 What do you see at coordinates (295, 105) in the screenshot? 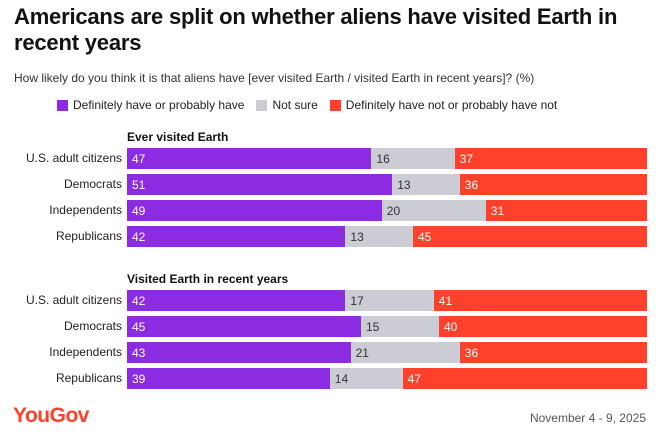
I see `legend-label-unsure: Not sure` at bounding box center [295, 105].